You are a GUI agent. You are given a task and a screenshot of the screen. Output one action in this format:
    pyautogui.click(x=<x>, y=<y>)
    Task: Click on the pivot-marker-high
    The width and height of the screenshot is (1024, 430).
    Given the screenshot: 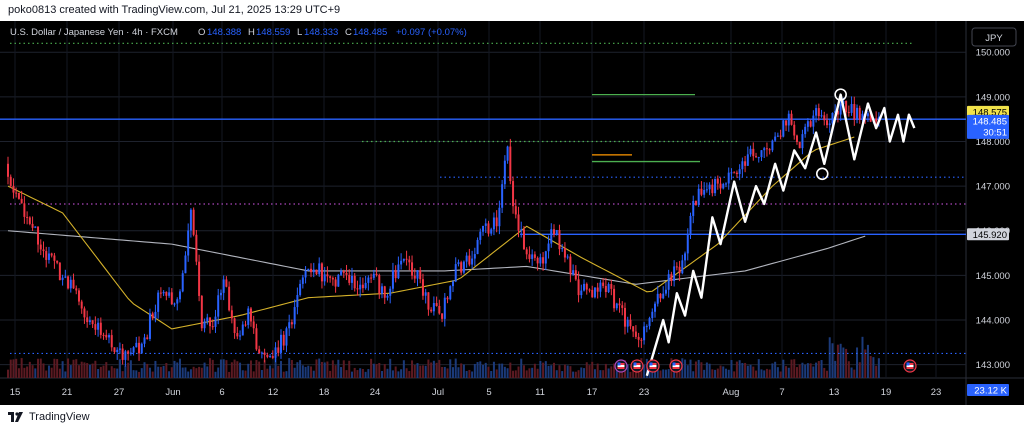 What is the action you would take?
    pyautogui.click(x=840, y=94)
    